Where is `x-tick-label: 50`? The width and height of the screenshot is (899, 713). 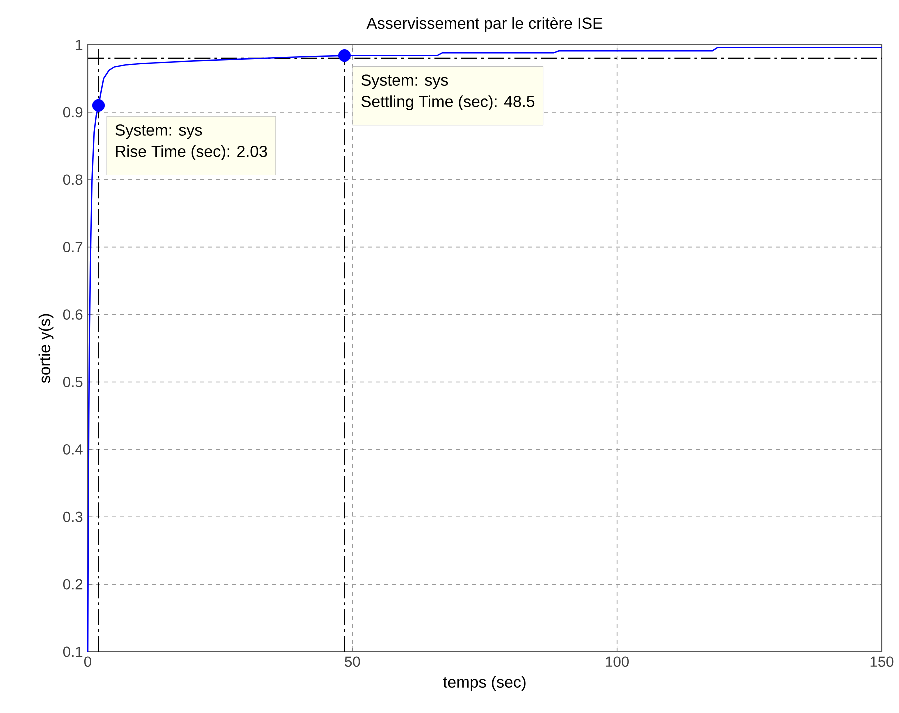
x-tick-label: 50 is located at coordinates (352, 662).